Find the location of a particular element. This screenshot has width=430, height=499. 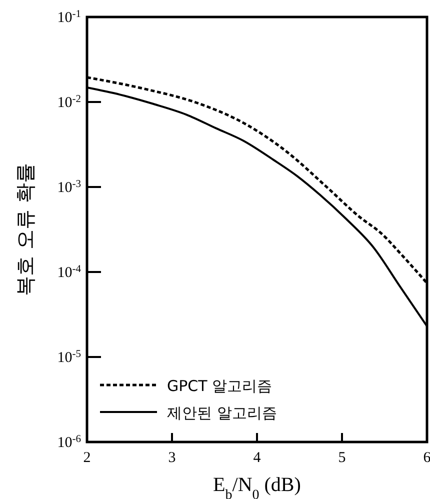

x-tick-label: 3 is located at coordinates (172, 458).